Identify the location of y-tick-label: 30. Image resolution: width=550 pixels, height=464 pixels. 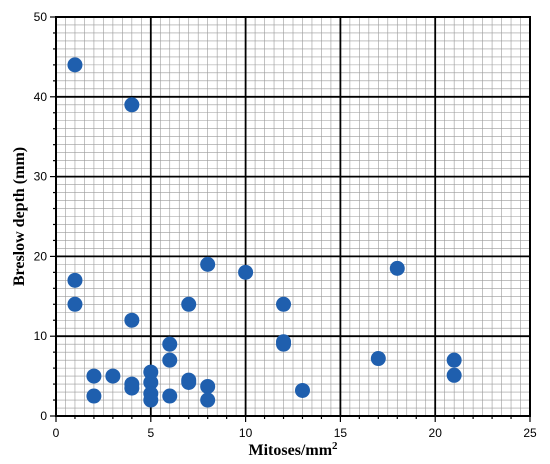
(41, 177).